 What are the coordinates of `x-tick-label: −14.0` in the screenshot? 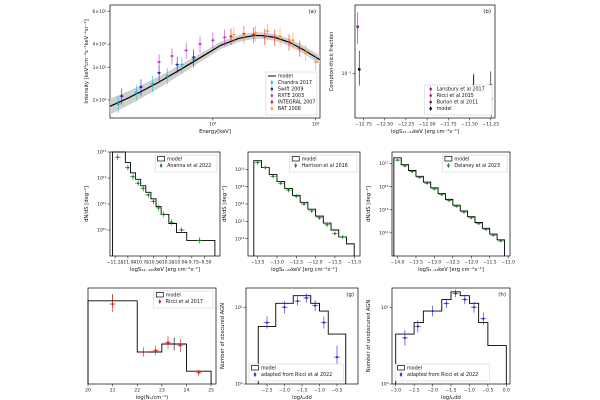 It's located at (398, 263).